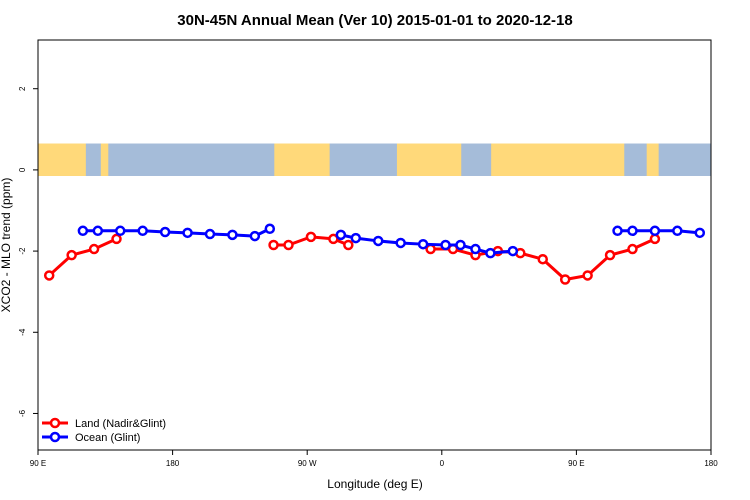 The height and width of the screenshot is (500, 750). Describe the element at coordinates (374, 459) in the screenshot. I see `x-axis: 90 E 180 90 W 0 90 E 180` at that location.